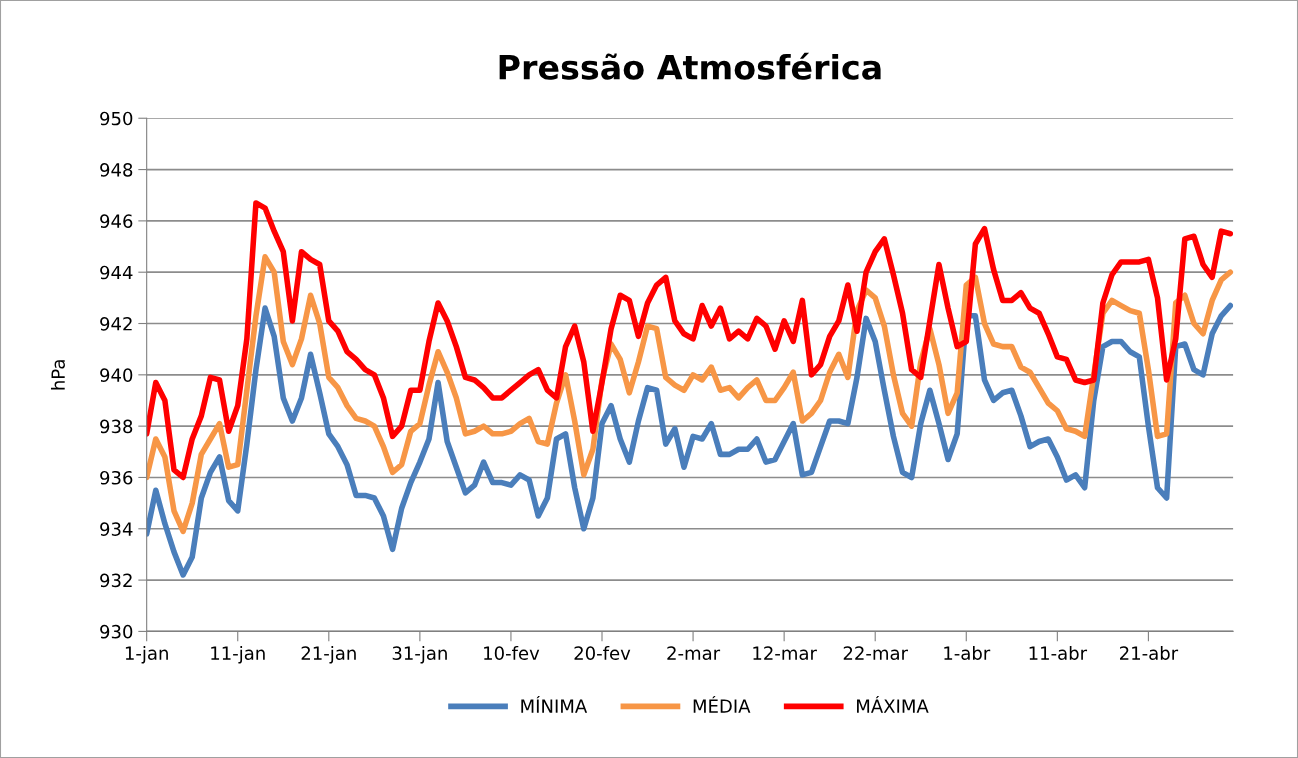 Image resolution: width=1298 pixels, height=758 pixels. I want to click on y-tick-label: 942, so click(116, 323).